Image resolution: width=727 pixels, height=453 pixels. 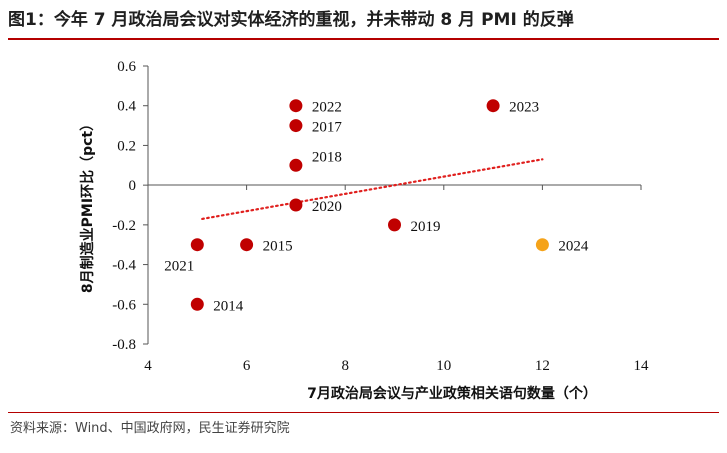 What do you see at coordinates (197, 245) in the screenshot?
I see `data-point-2021` at bounding box center [197, 245].